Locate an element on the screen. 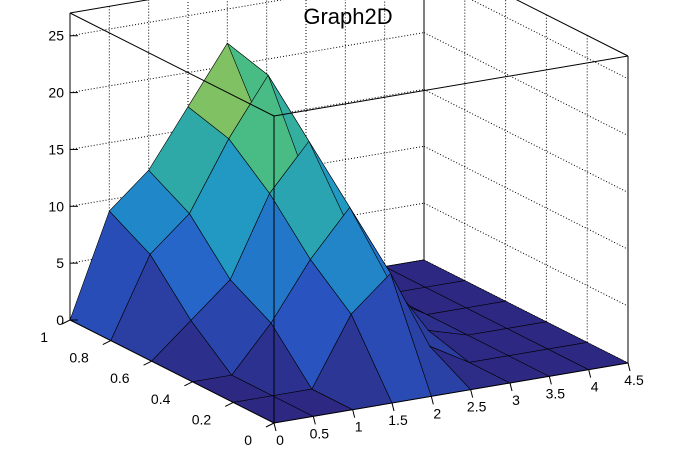 The width and height of the screenshot is (696, 472). y-tick-label: 0.2 is located at coordinates (202, 419).